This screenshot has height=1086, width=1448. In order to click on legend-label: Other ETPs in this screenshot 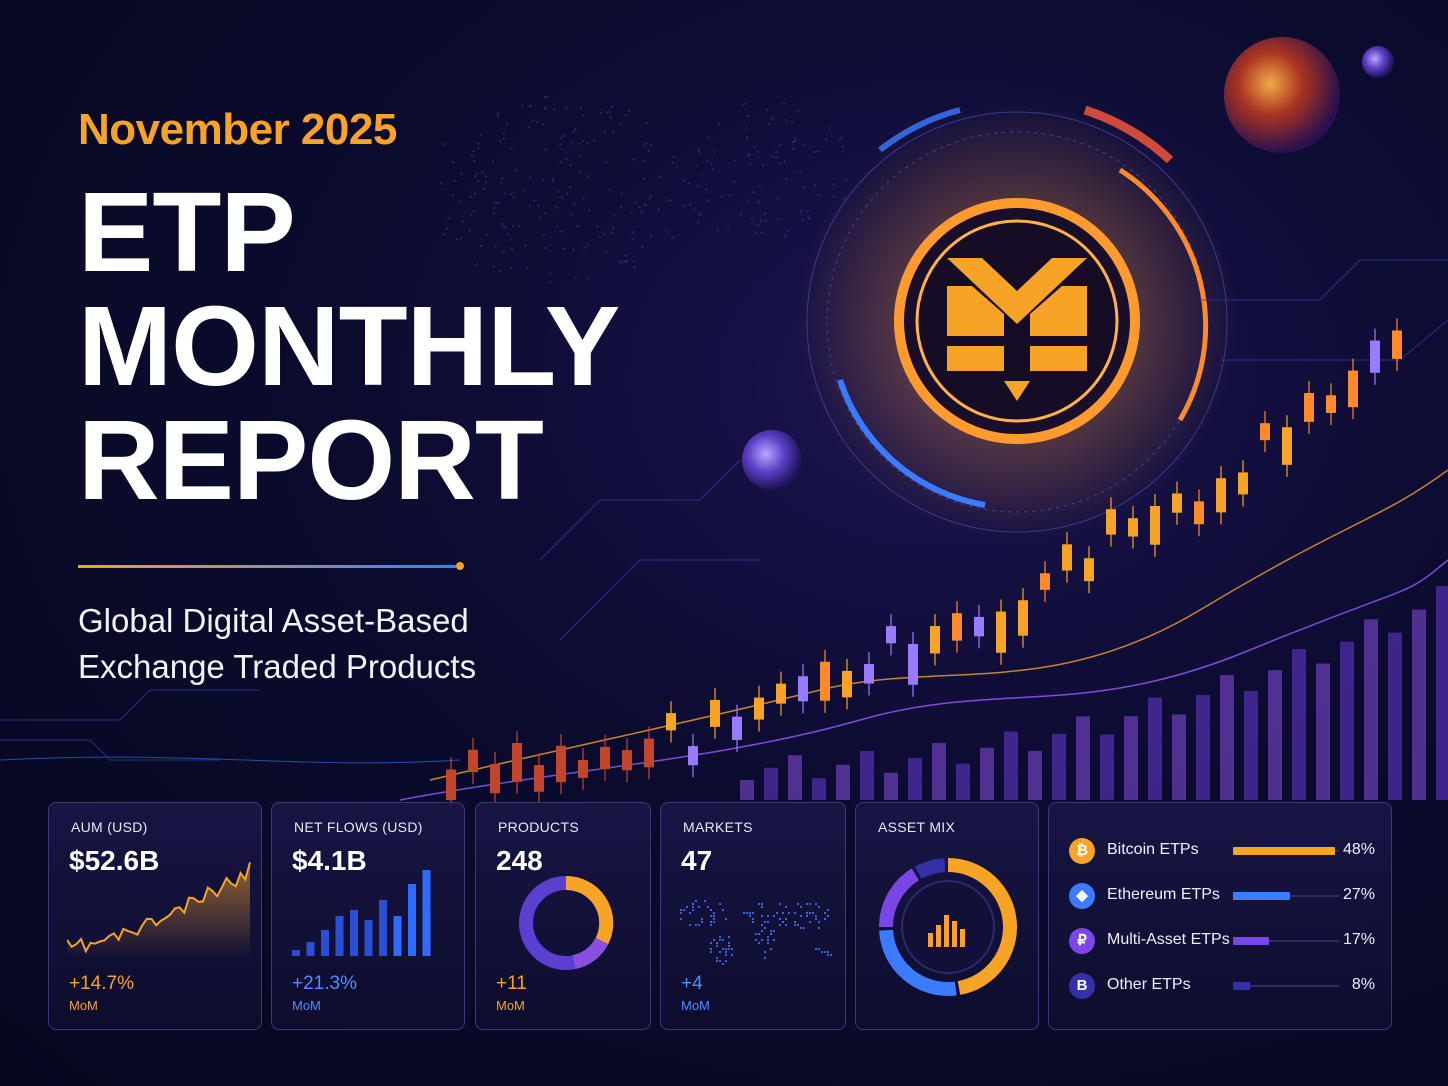, I will do `click(1149, 984)`.